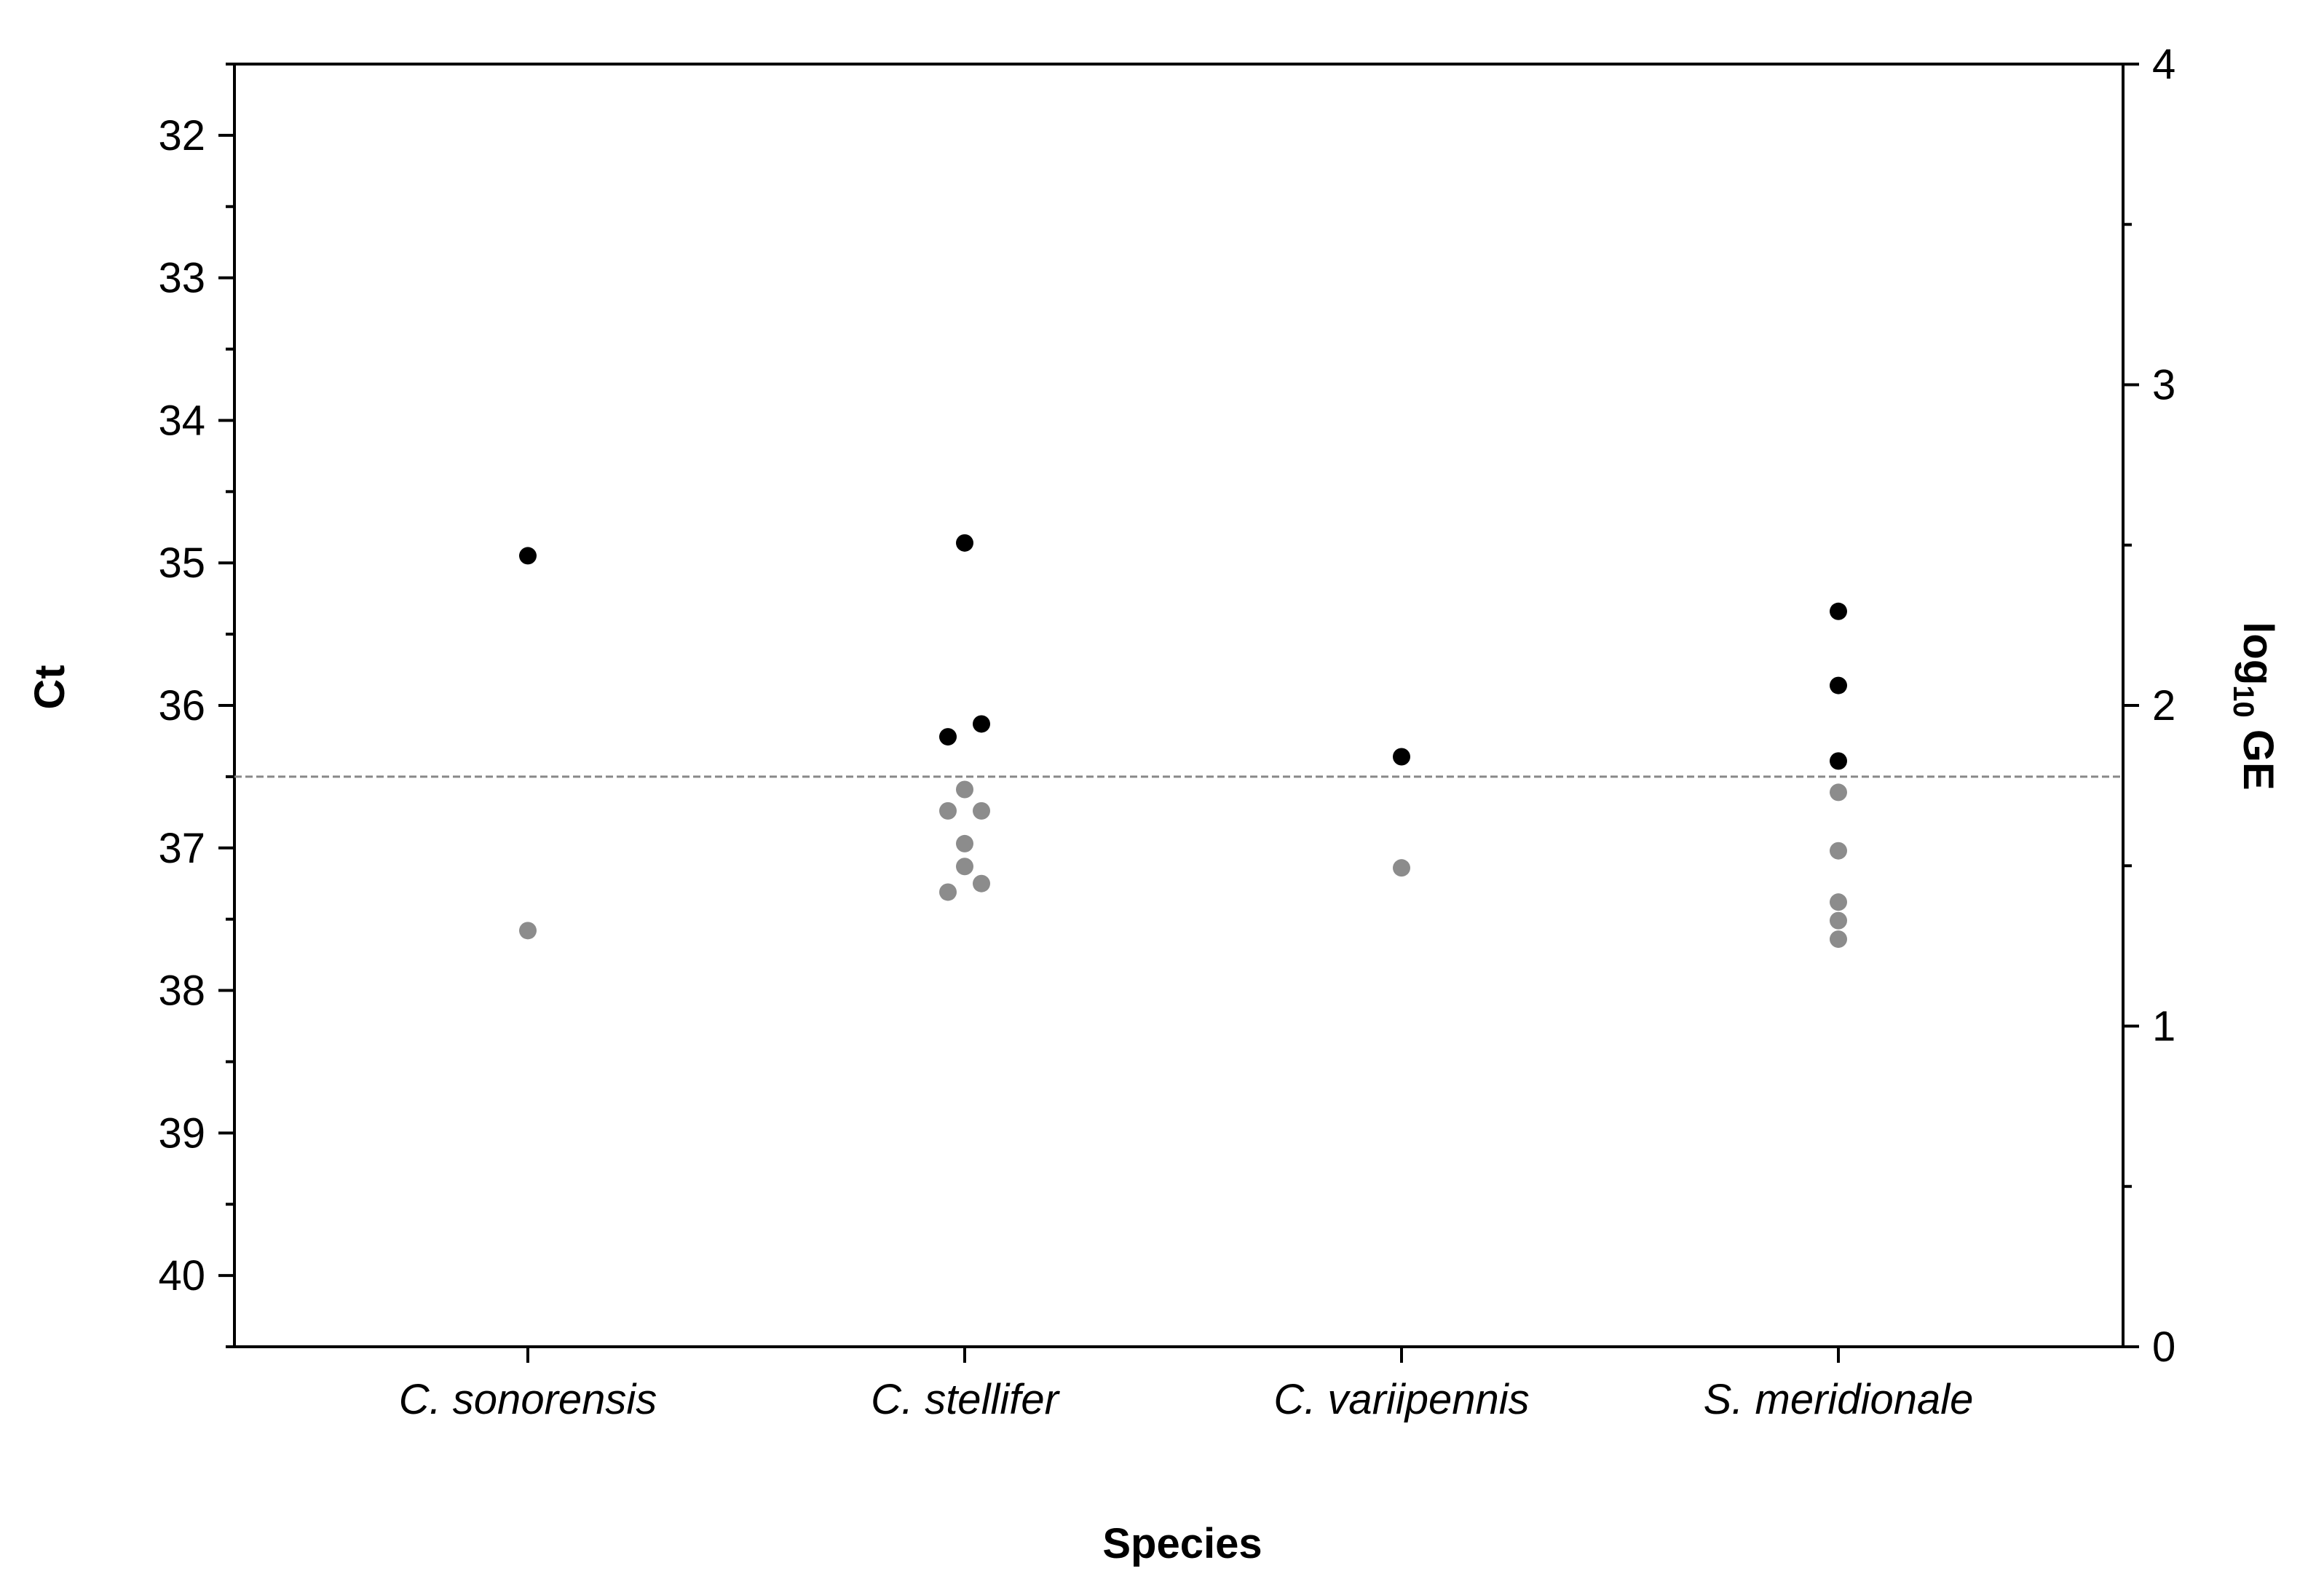  What do you see at coordinates (1182, 1543) in the screenshot?
I see `x-axis-title: Species` at bounding box center [1182, 1543].